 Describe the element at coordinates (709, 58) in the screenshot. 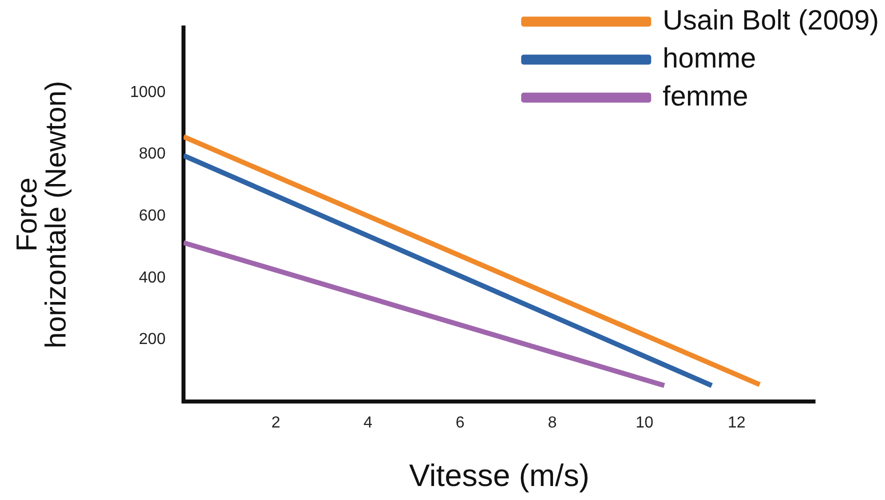

I see `legend-label: homme` at that location.